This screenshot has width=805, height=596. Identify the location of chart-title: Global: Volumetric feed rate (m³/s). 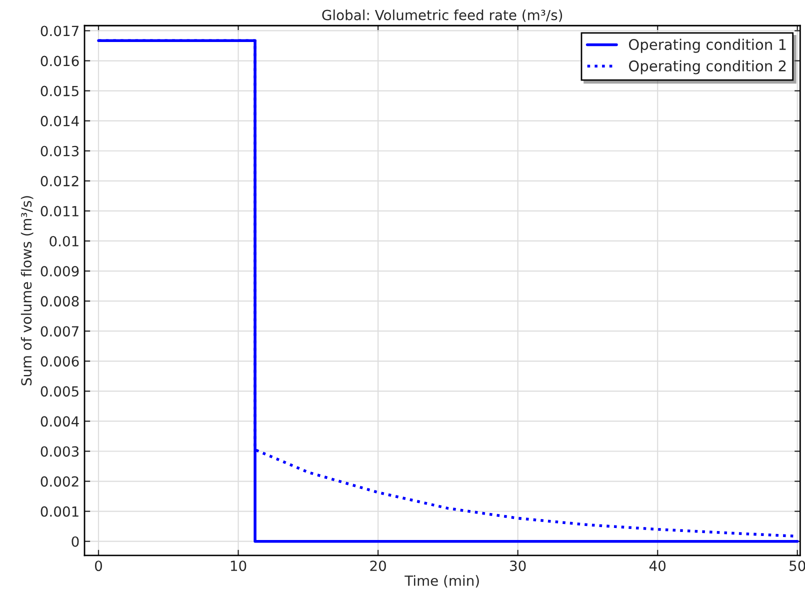
(442, 16).